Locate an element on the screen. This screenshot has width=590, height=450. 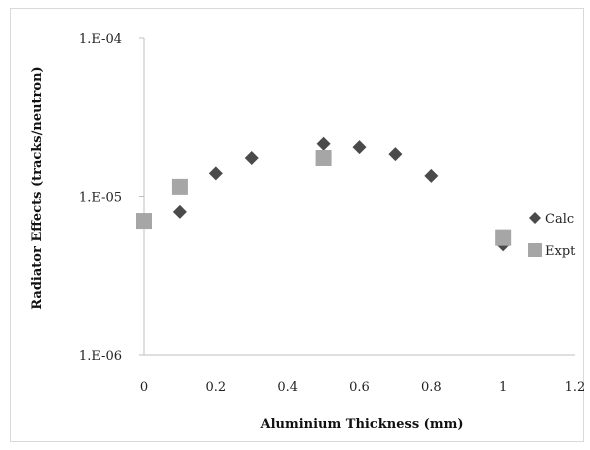
y-tick-label: 1.E-04 is located at coordinates (100, 39).